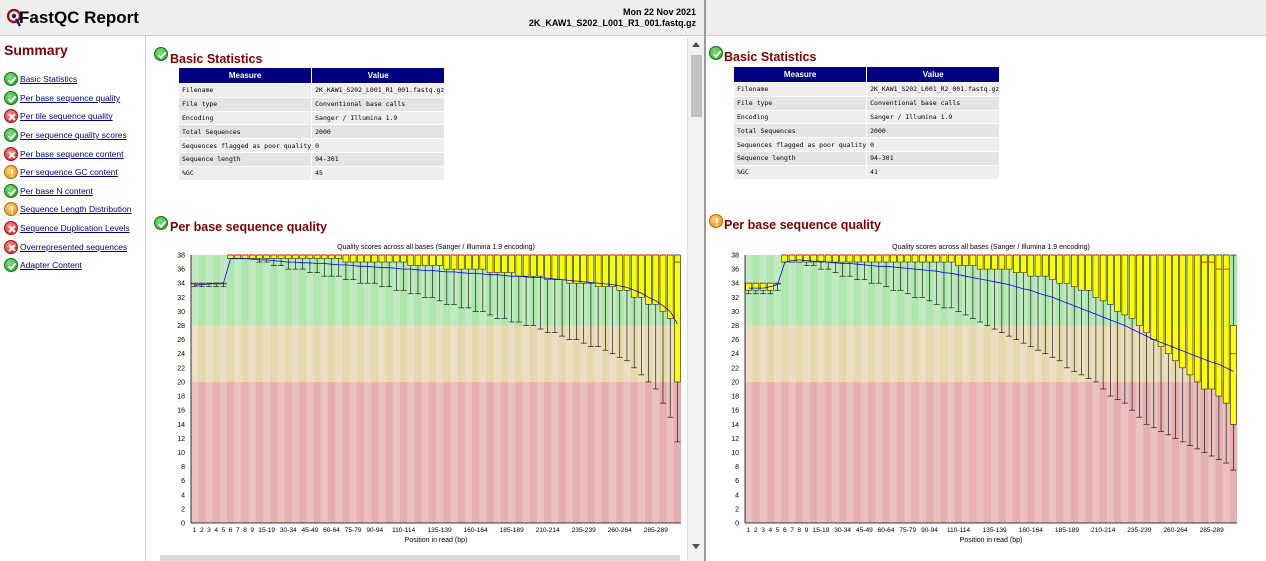  What do you see at coordinates (216, 530) in the screenshot?
I see `x-tick-label: 4` at bounding box center [216, 530].